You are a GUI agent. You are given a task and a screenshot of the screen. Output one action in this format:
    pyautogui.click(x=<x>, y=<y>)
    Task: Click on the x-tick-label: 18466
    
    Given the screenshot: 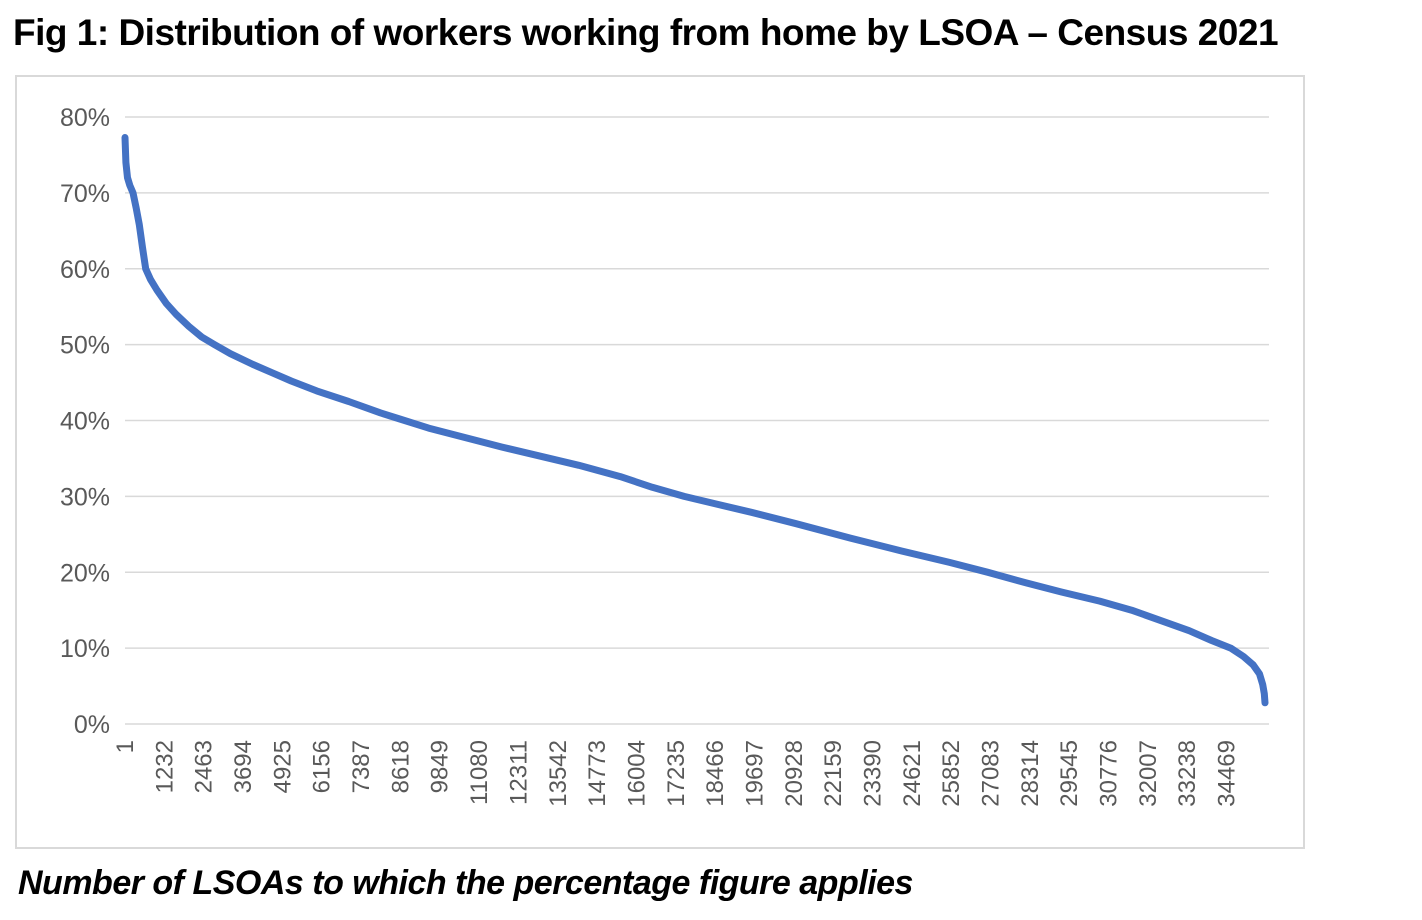 What is the action you would take?
    pyautogui.click(x=715, y=773)
    